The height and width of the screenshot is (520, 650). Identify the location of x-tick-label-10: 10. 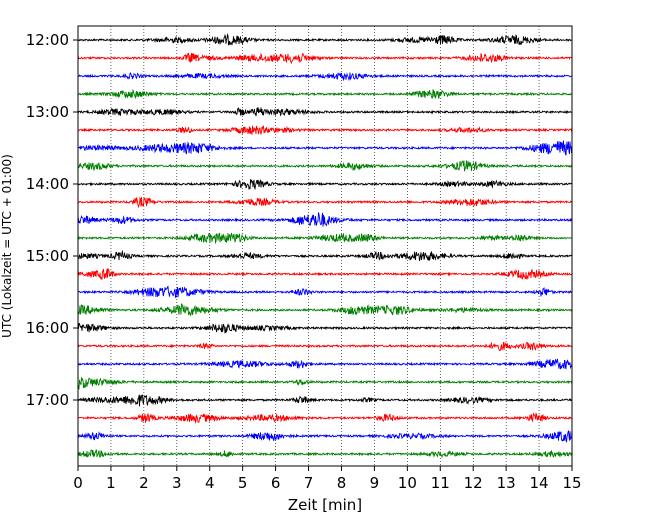
(407, 483).